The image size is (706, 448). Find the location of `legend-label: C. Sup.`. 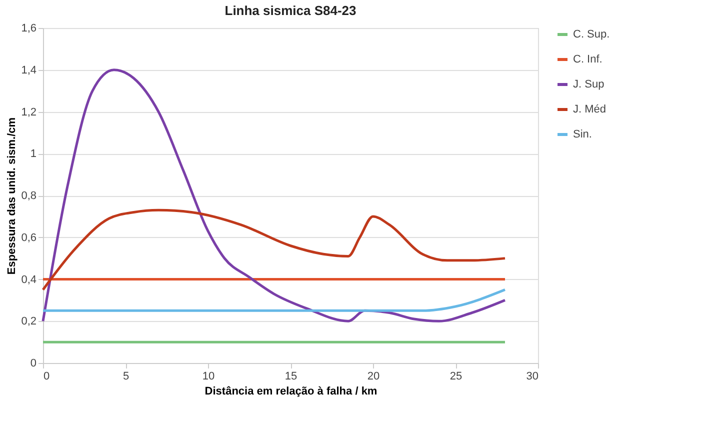

legend-label: C. Sup. is located at coordinates (591, 34).